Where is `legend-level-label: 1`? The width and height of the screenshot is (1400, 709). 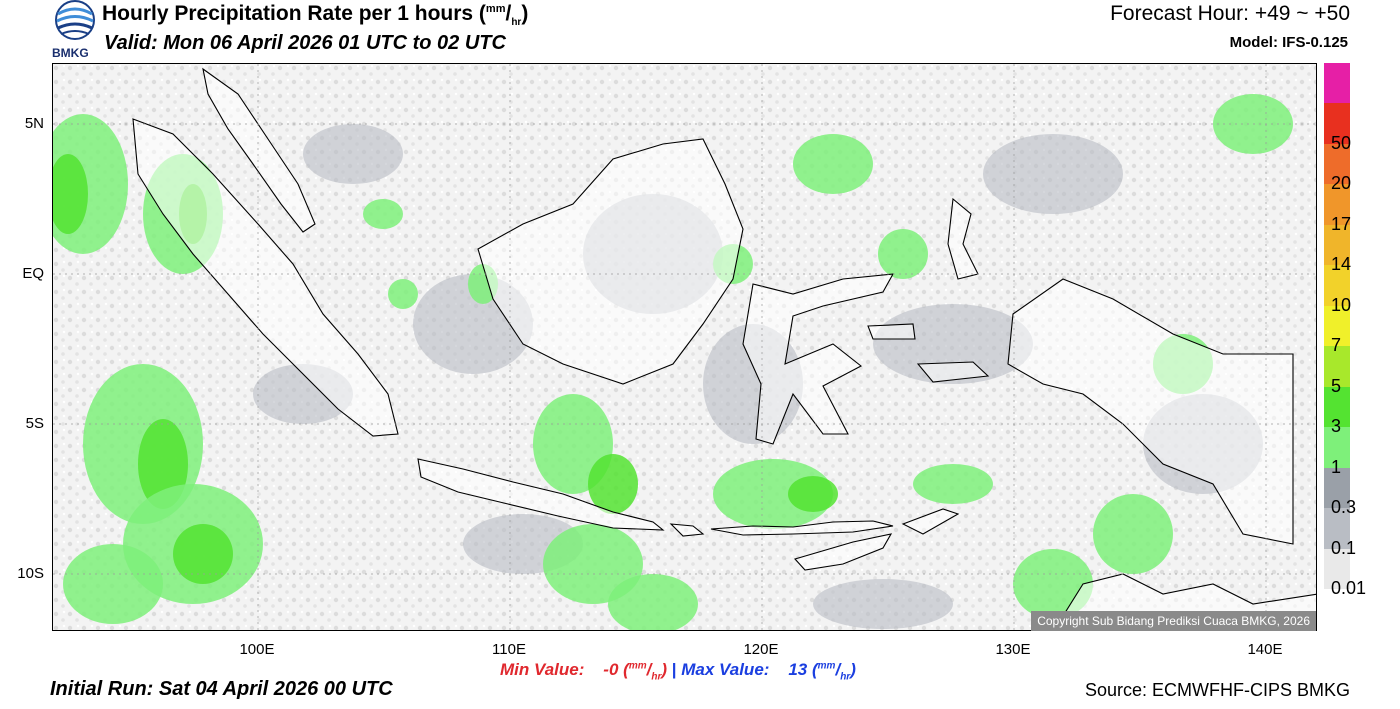
legend-level-label: 1 is located at coordinates (1336, 466).